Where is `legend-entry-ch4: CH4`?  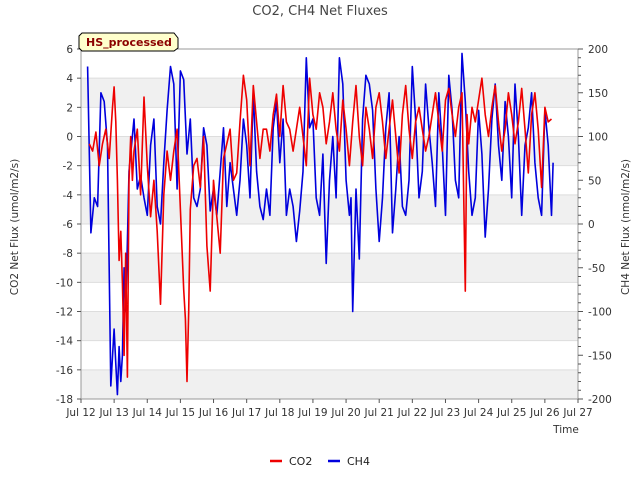 legend-entry-ch4: CH4 is located at coordinates (349, 461).